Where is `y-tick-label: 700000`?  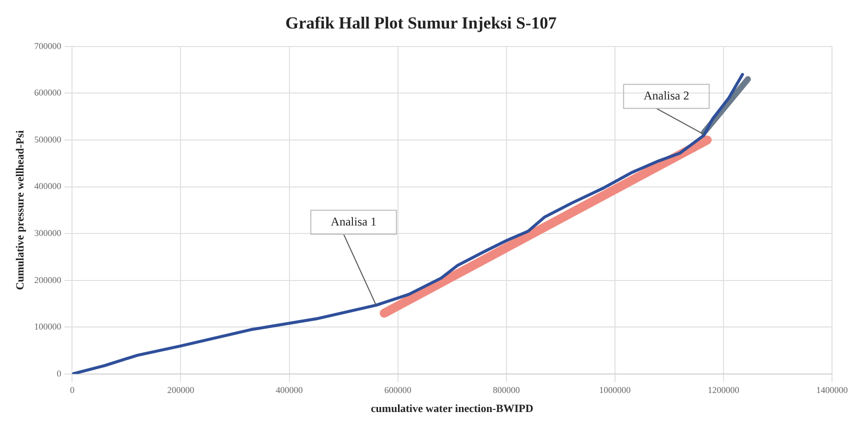 y-tick-label: 700000 is located at coordinates (48, 45).